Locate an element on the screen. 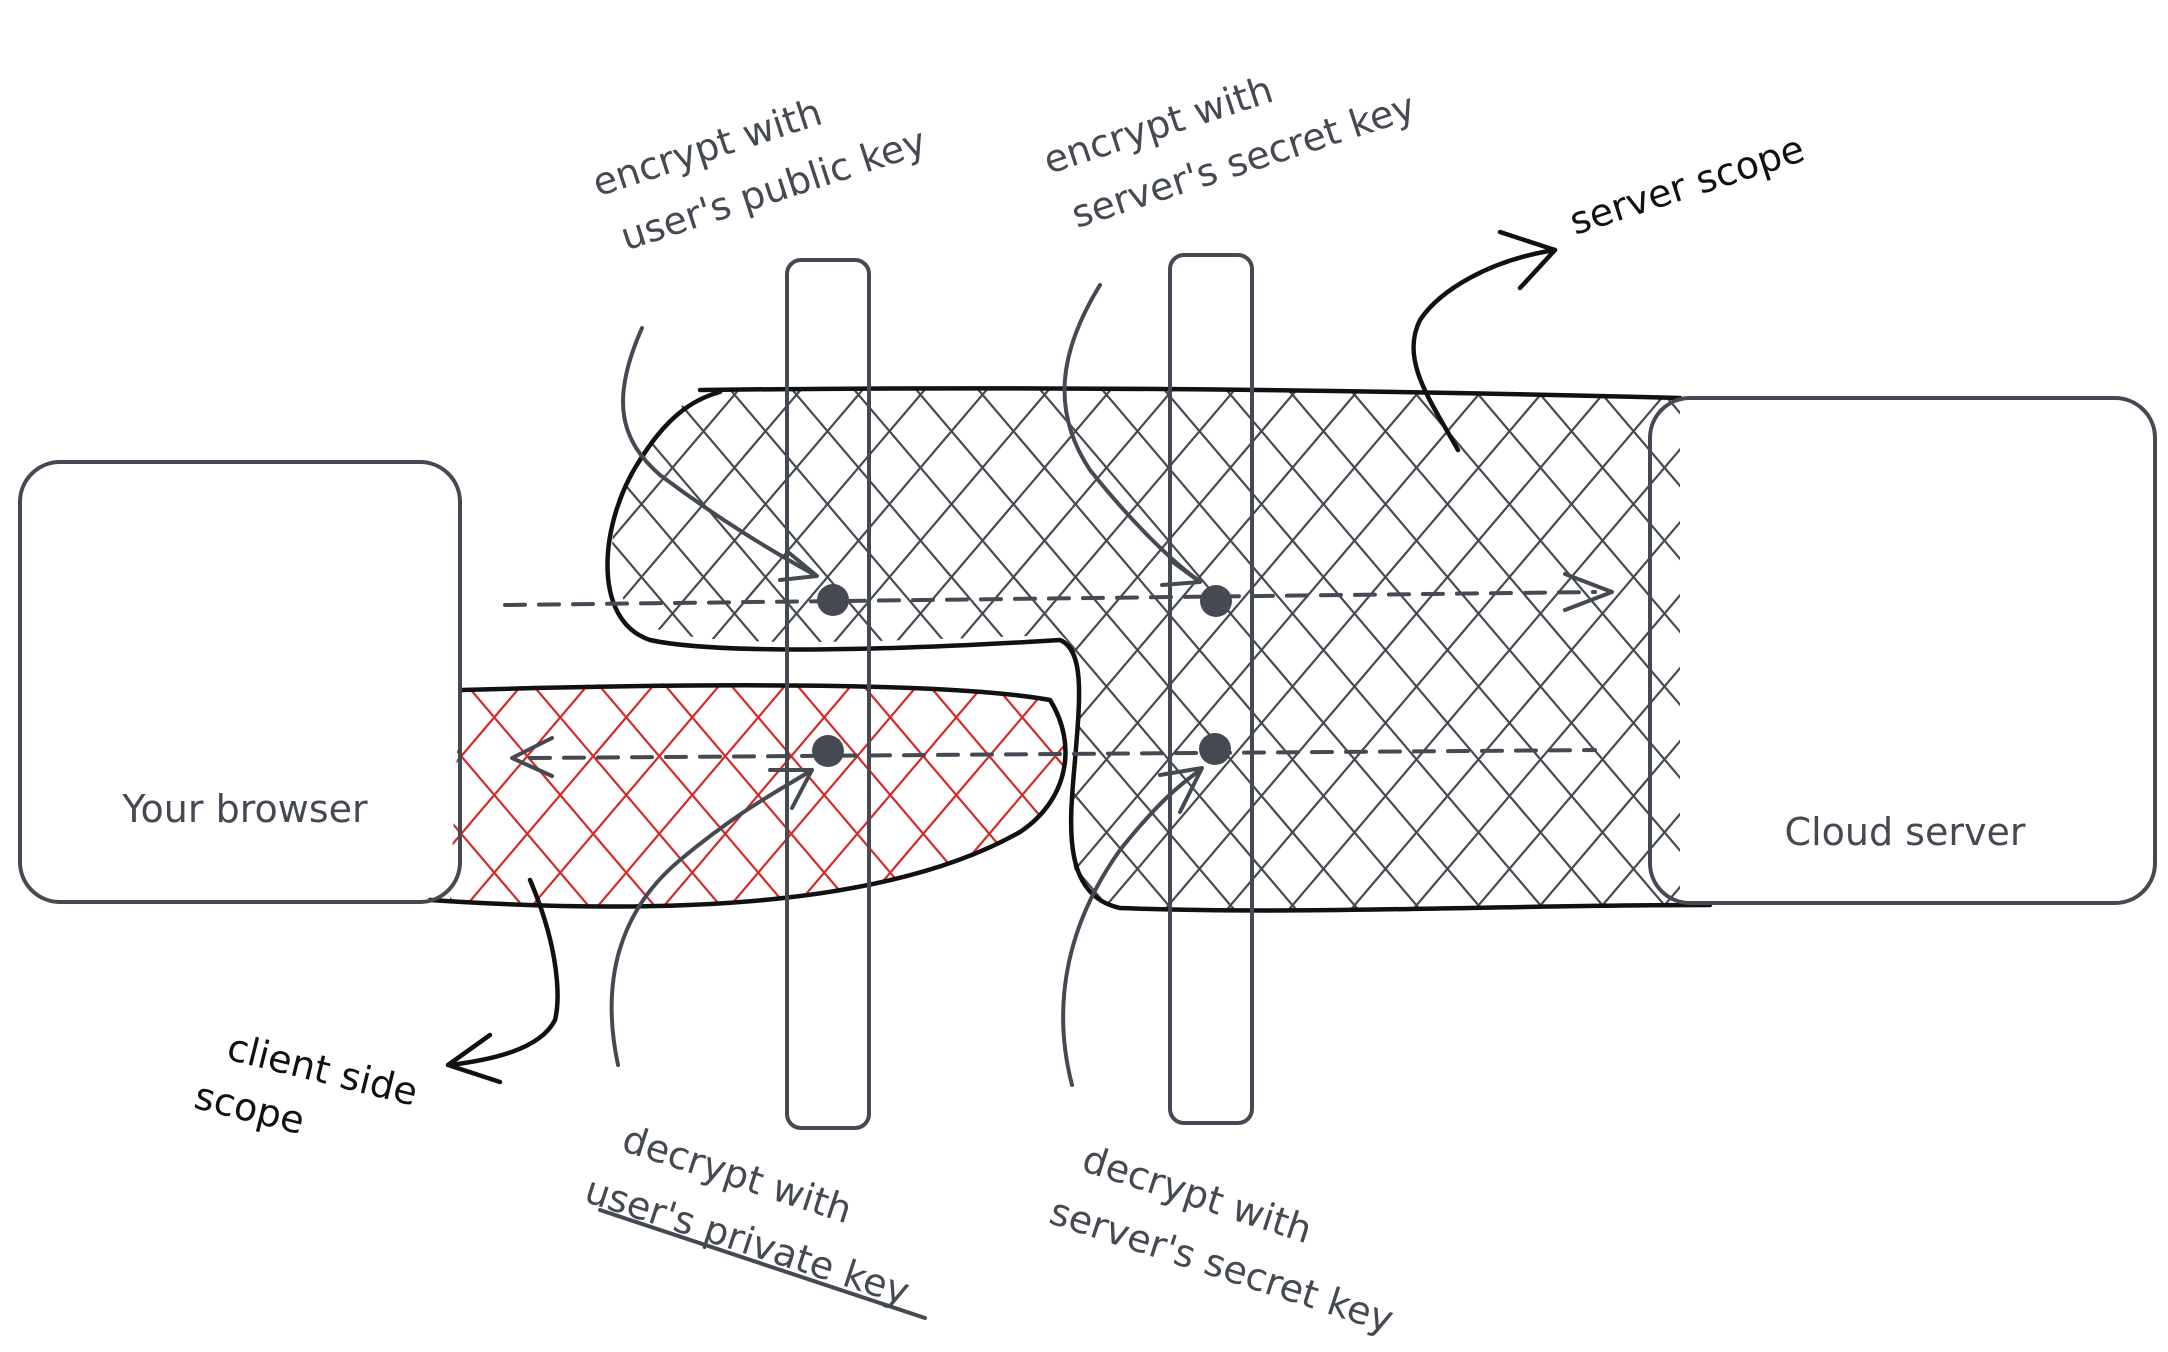  server-key-layer is located at coordinates (1211, 689).